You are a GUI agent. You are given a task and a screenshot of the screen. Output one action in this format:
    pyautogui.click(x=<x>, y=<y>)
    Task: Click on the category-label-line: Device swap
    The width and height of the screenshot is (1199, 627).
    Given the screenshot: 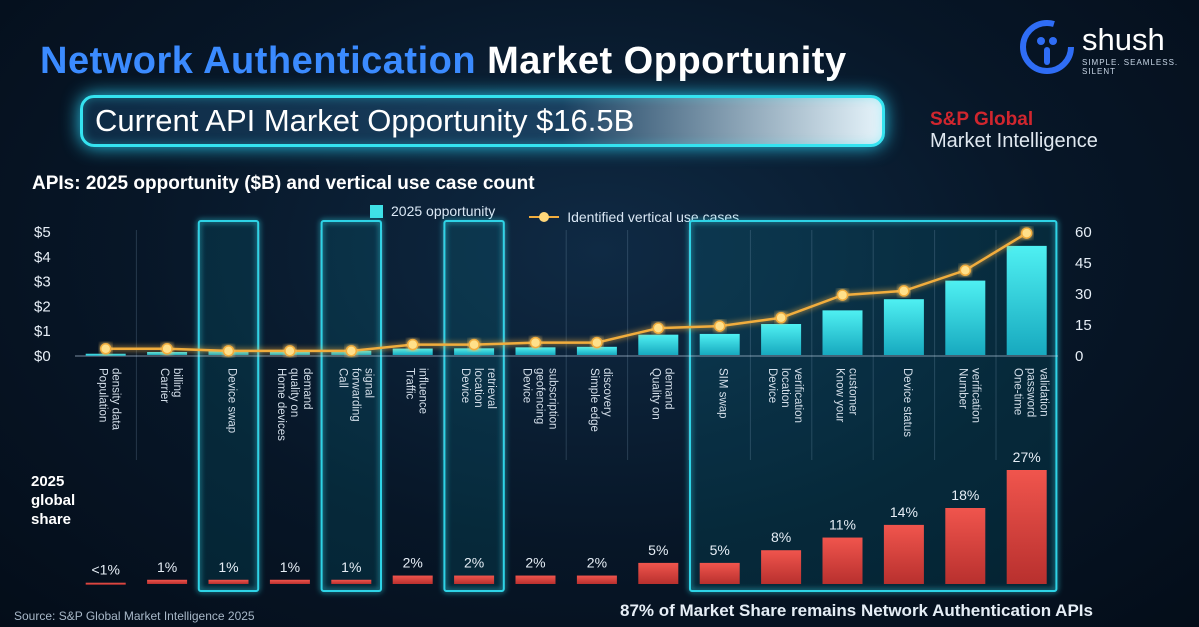 What is the action you would take?
    pyautogui.click(x=232, y=400)
    